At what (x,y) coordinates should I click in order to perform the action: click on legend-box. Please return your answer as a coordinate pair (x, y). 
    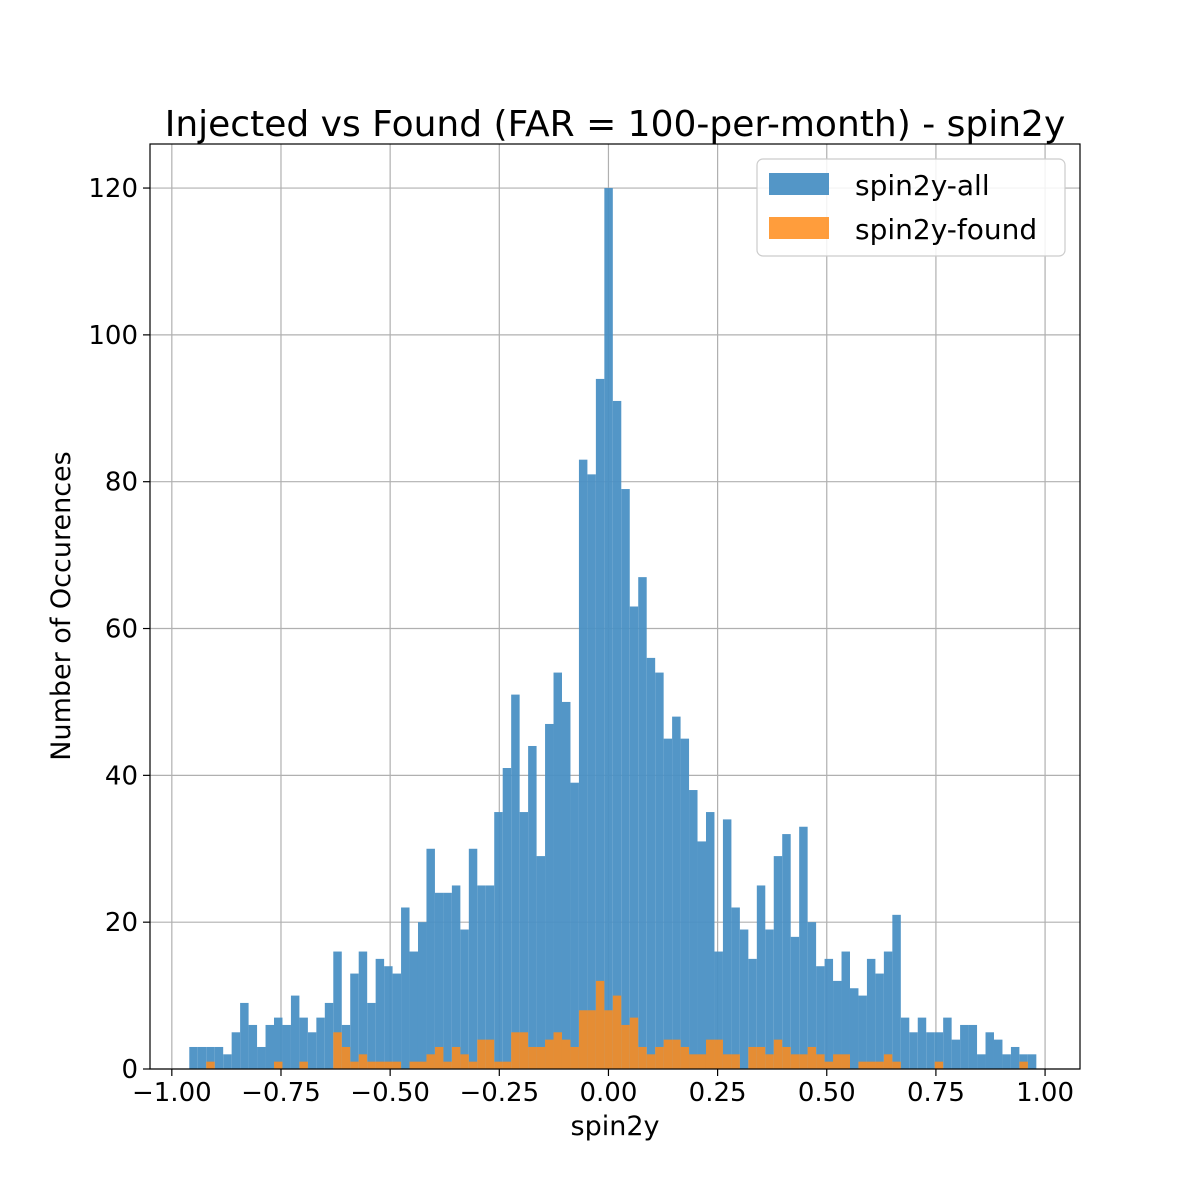
    Looking at the image, I should click on (911, 207).